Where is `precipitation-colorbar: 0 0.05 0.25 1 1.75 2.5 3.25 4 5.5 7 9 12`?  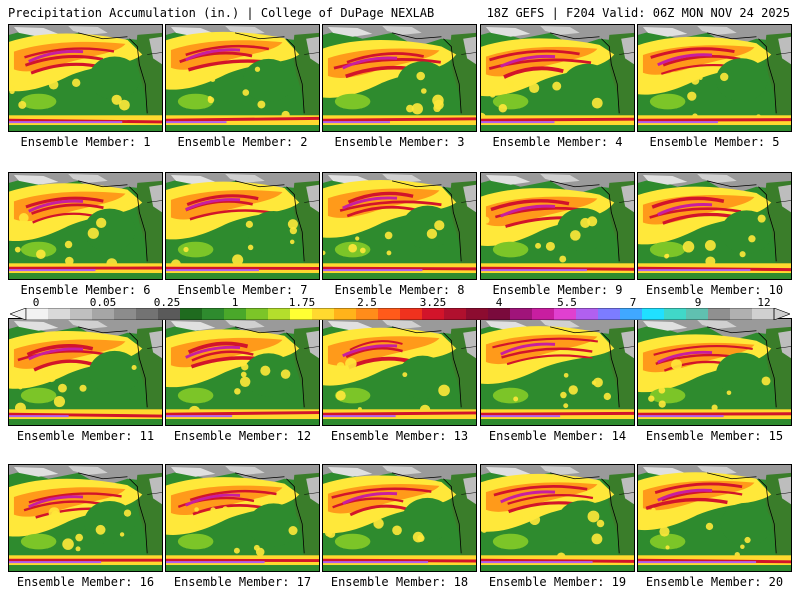
precipitation-colorbar: 0 0.05 0.25 1 1.75 2.5 3.25 4 5.5 7 9 12 is located at coordinates (400, 308).